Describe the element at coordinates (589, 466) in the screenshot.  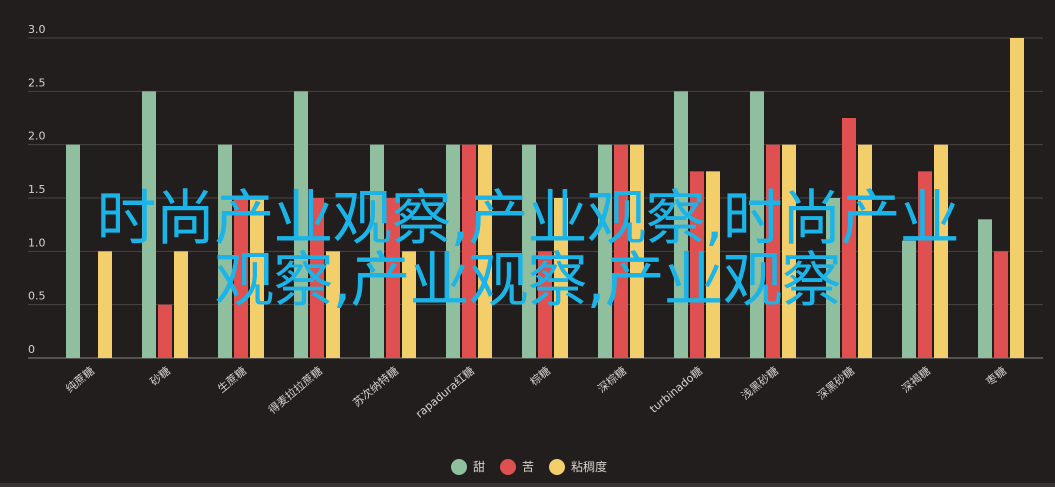
I see `legend-label: 粘稠度` at that location.